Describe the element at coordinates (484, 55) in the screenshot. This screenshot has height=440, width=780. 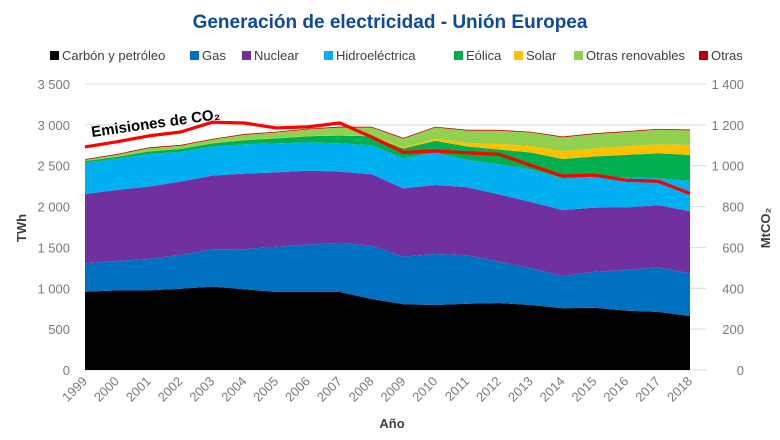
I see `legend-label: Eólica` at that location.